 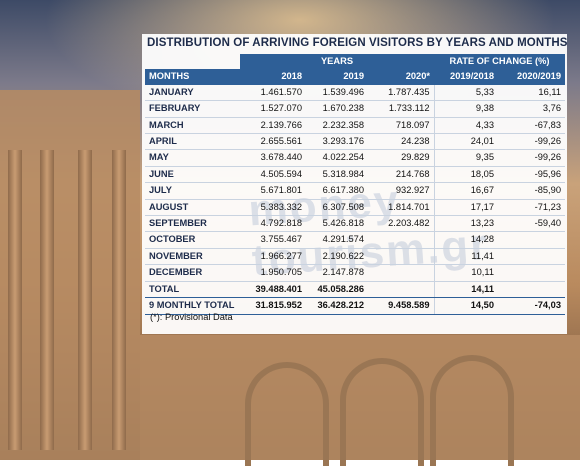 What do you see at coordinates (273, 126) in the screenshot?
I see `value-cell: 2.139.766` at bounding box center [273, 126].